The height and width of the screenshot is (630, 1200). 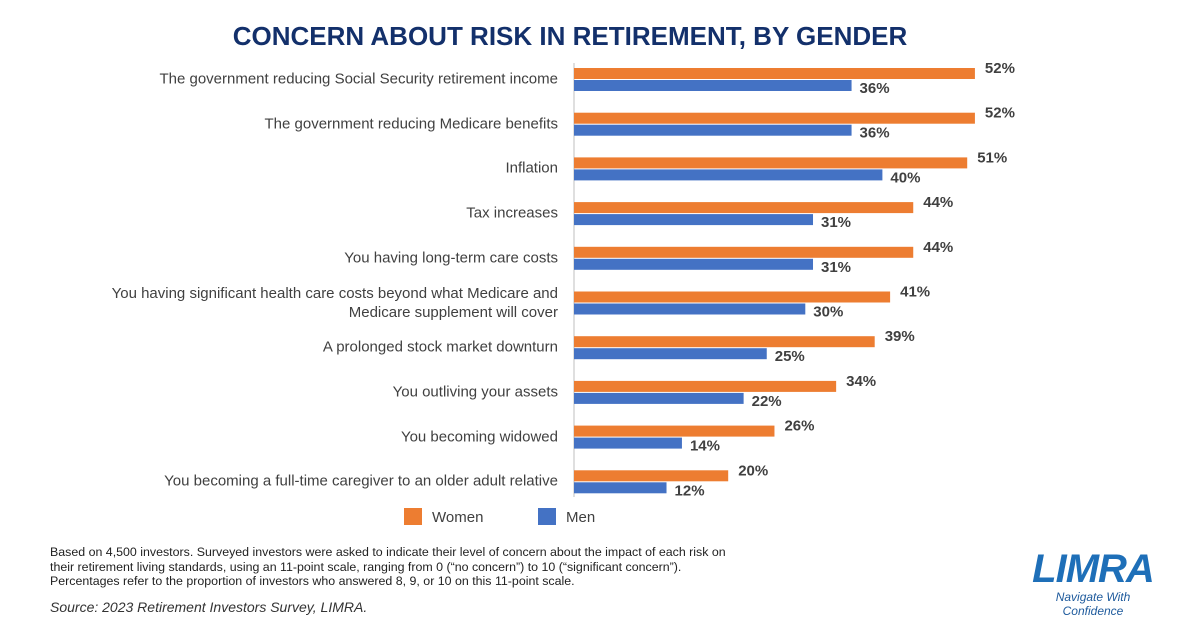 I want to click on value-label: 39%, so click(x=900, y=336).